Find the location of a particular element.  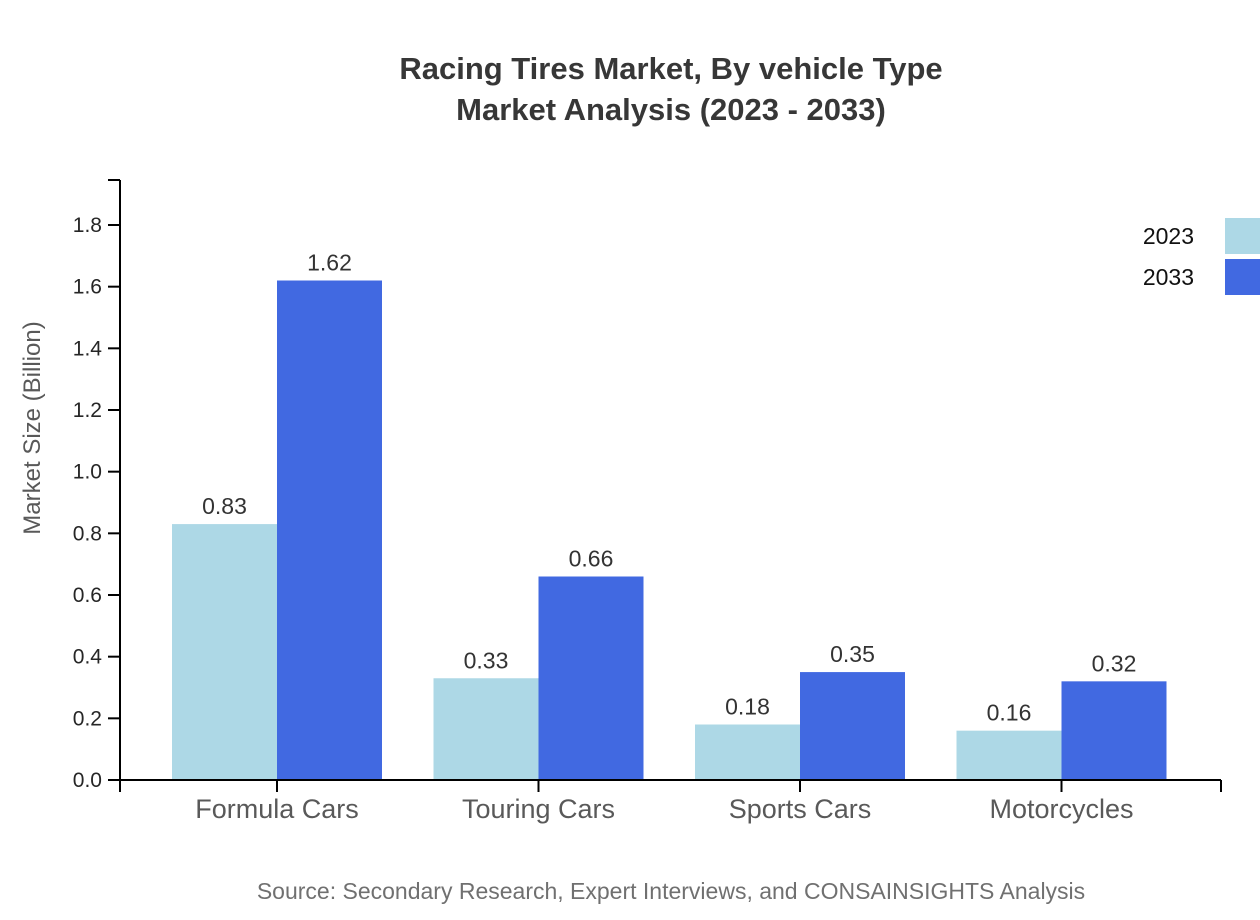

chart-title-line1: Racing Tires Market, By vehicle Type is located at coordinates (671, 68).